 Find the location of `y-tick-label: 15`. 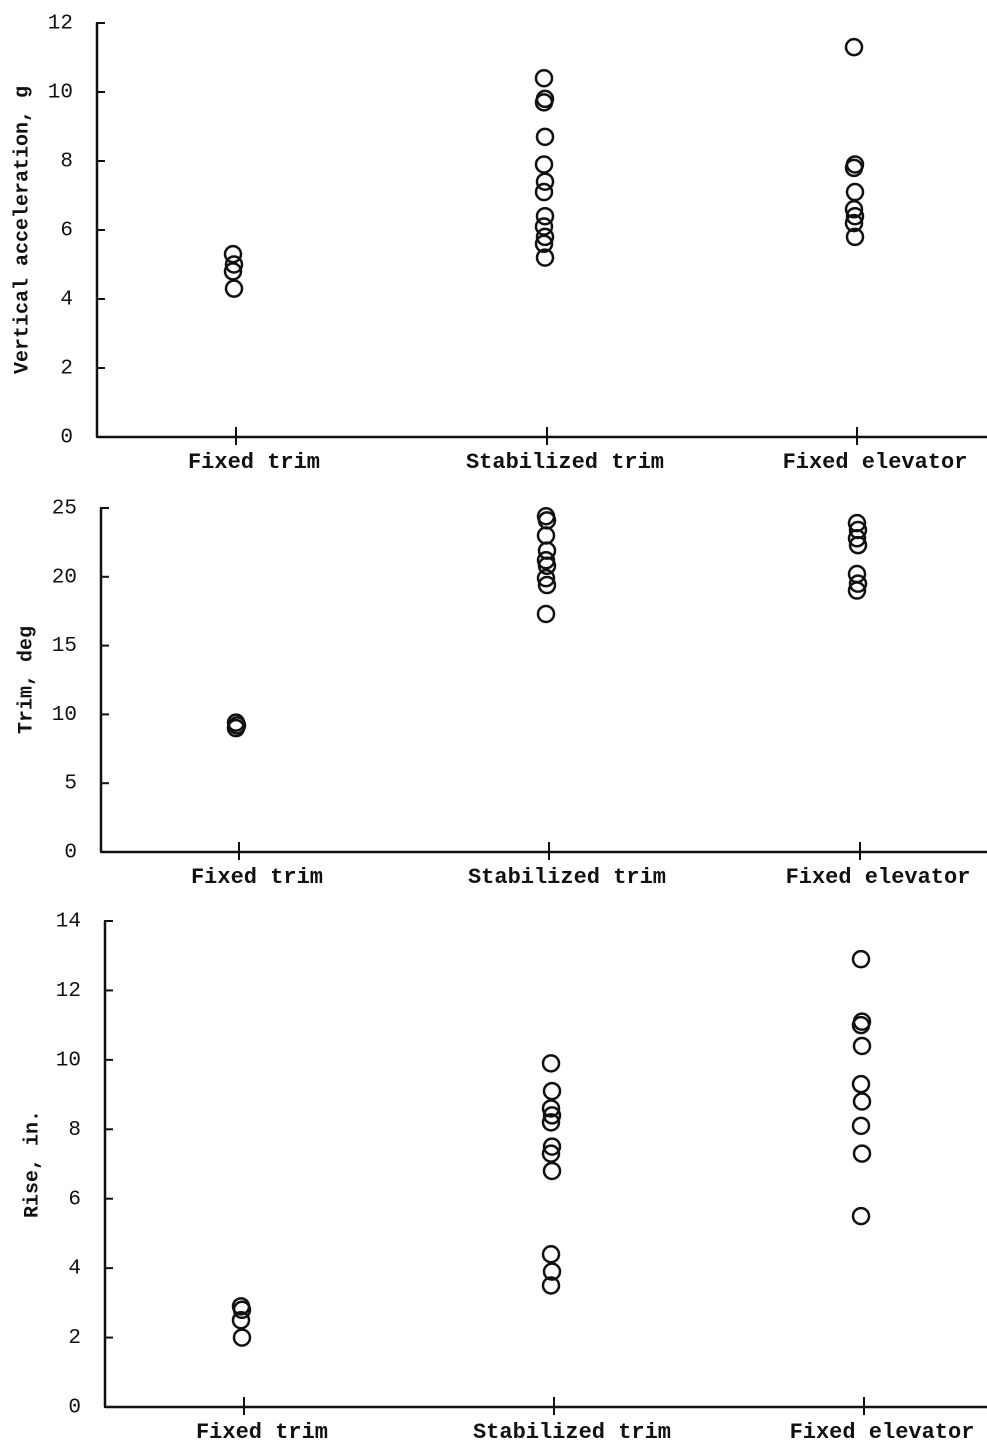

y-tick-label: 15 is located at coordinates (64, 646).